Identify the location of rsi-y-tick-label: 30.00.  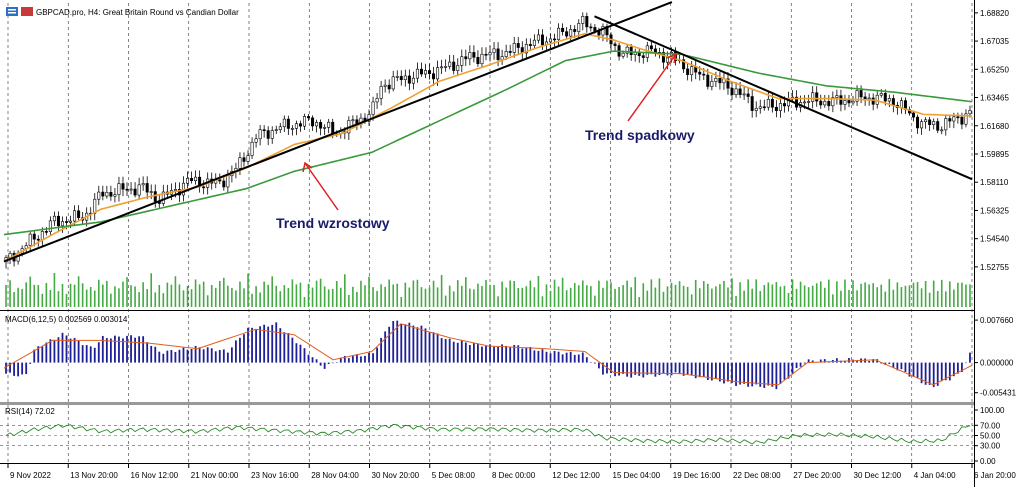
(990, 446).